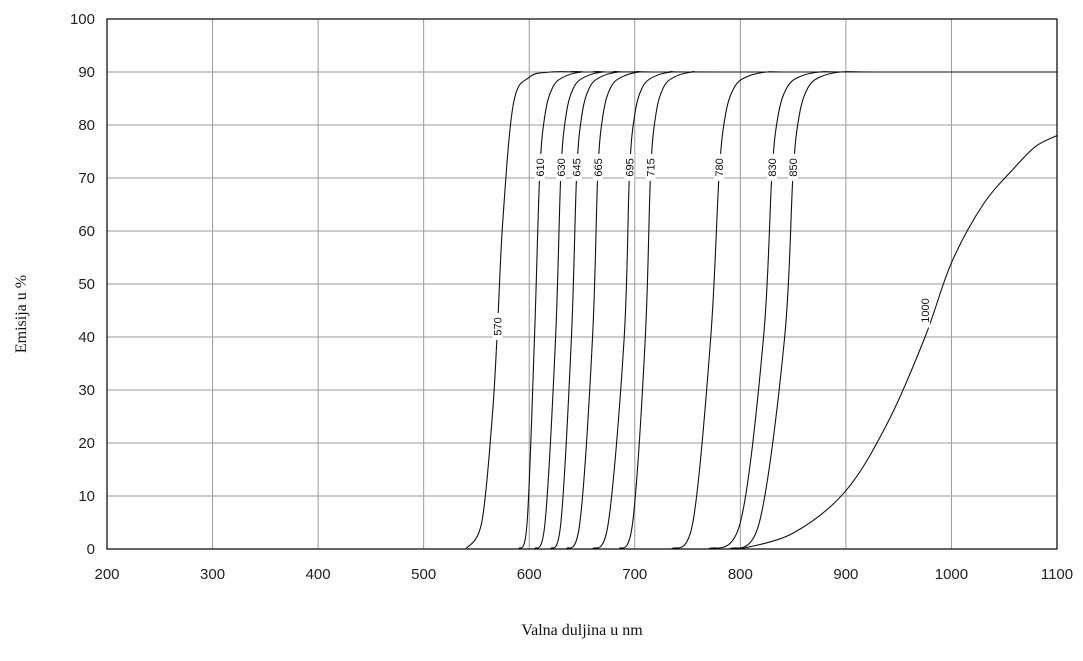 This screenshot has height=661, width=1083. I want to click on y-tick-labels: 0 10 20 30 40 50 60 70 80 90 100, so click(82, 284).